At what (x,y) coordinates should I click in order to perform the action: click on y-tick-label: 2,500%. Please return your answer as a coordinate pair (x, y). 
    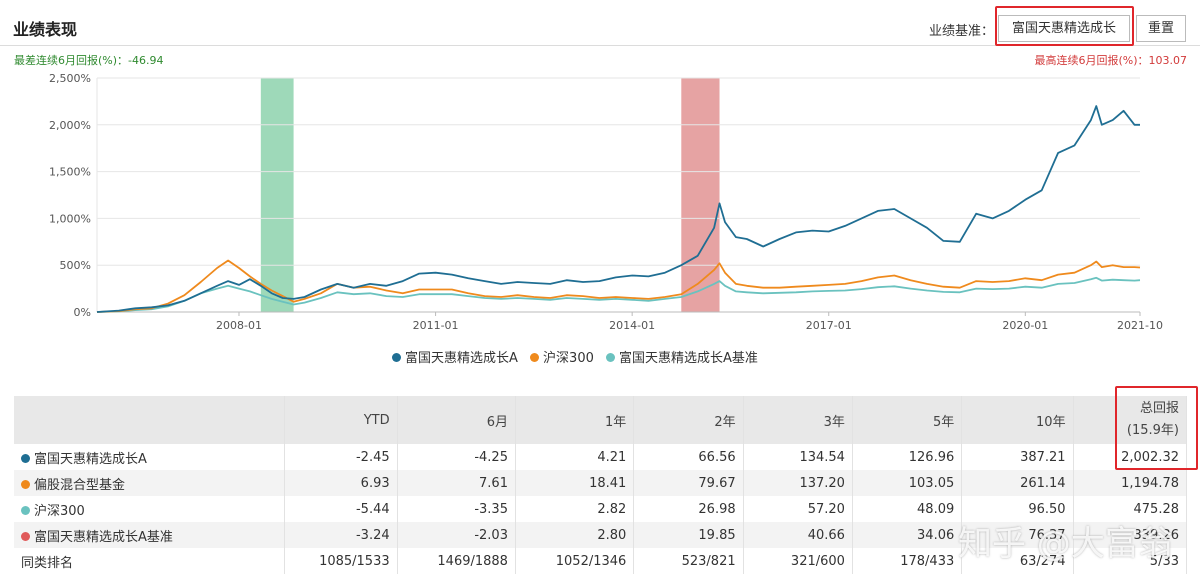
    Looking at the image, I should click on (70, 78).